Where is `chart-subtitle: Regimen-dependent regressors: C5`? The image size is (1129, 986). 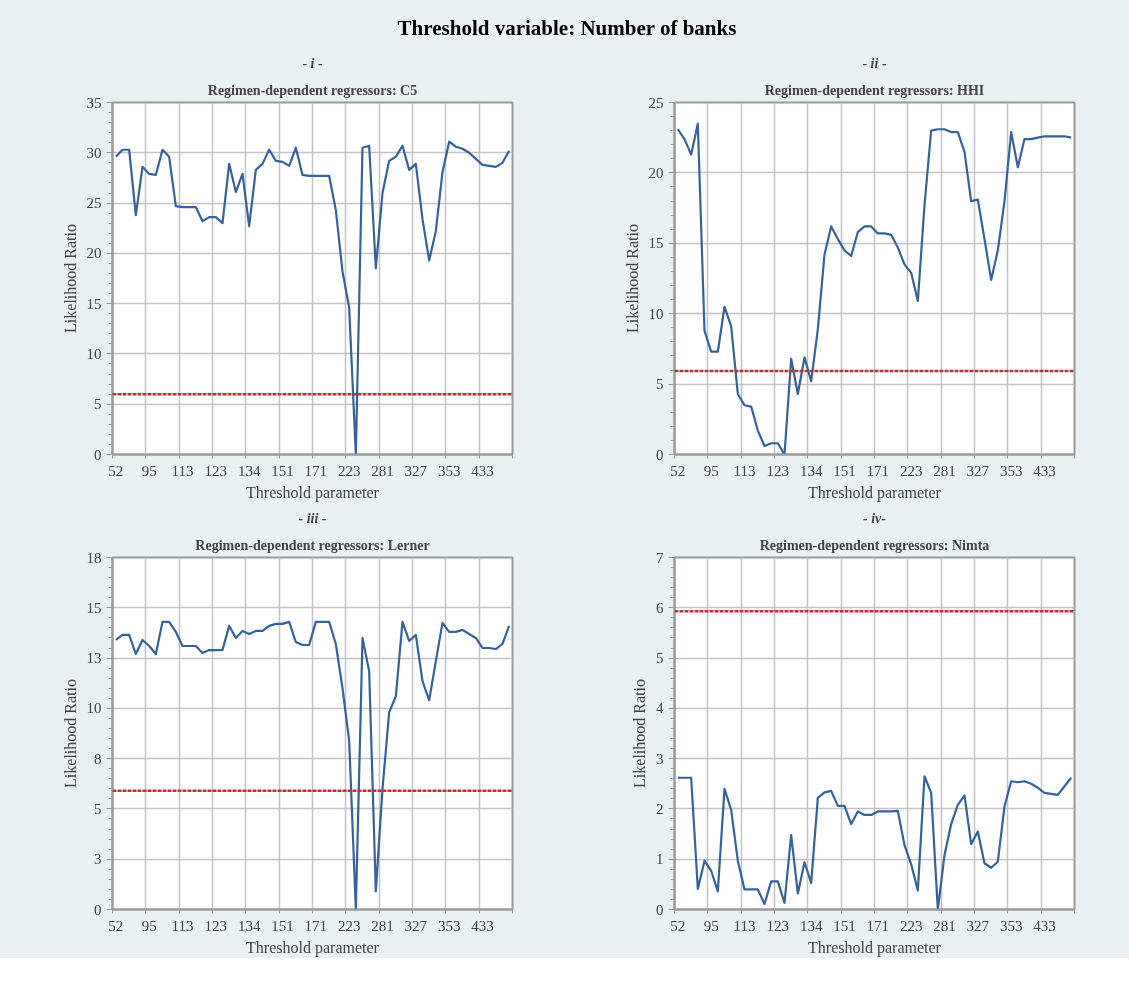
chart-subtitle: Regimen-dependent regressors: C5 is located at coordinates (312, 90).